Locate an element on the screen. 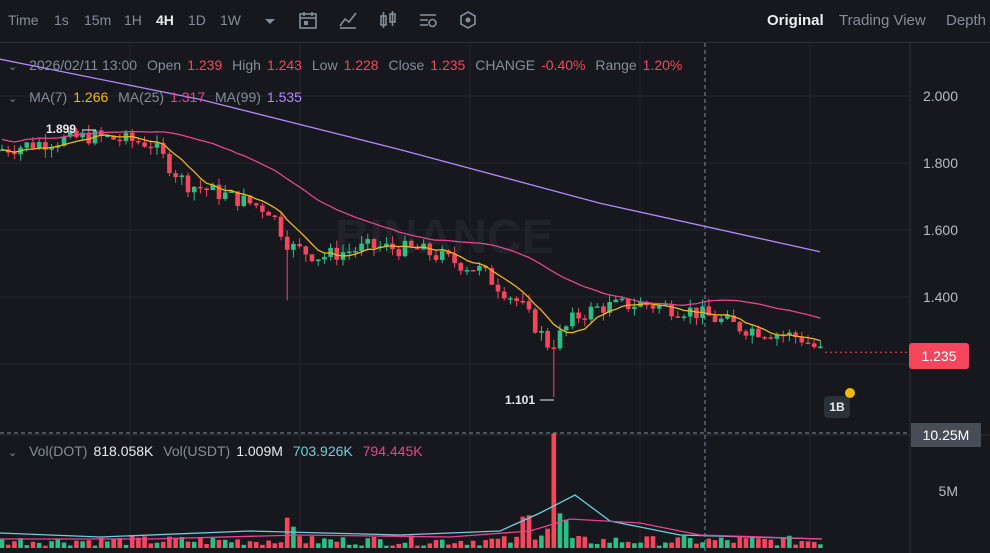 Image resolution: width=990 pixels, height=553 pixels. high-label: High is located at coordinates (246, 65).